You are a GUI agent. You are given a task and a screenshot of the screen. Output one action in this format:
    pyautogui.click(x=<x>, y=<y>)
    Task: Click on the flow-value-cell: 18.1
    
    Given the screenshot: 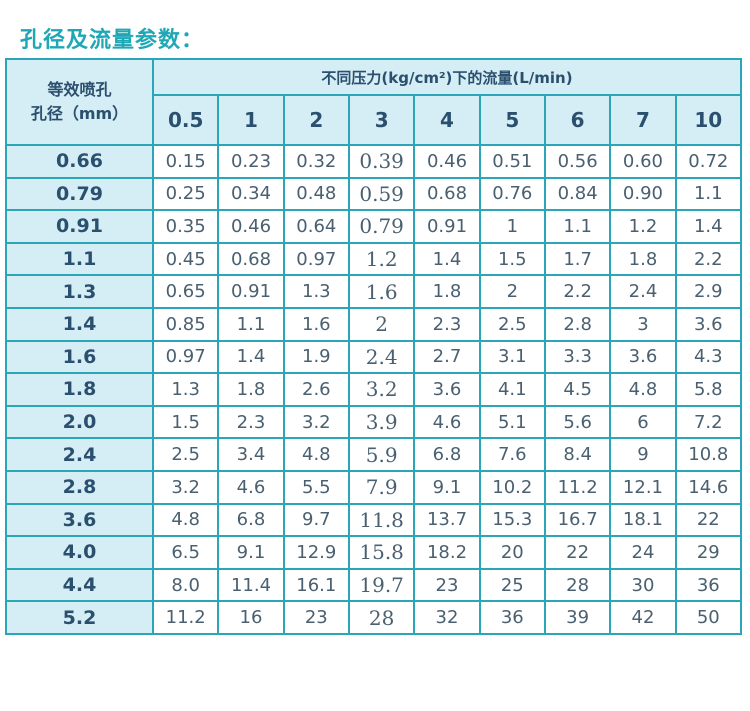 What is the action you would take?
    pyautogui.click(x=643, y=520)
    